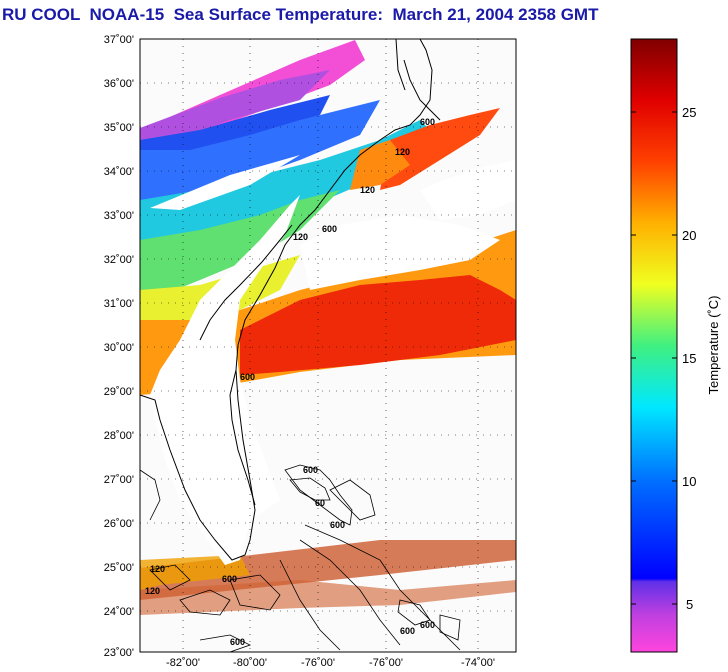 The height and width of the screenshot is (672, 728). Describe the element at coordinates (478, 663) in the screenshot. I see `lon-label: -74˚00'` at that location.